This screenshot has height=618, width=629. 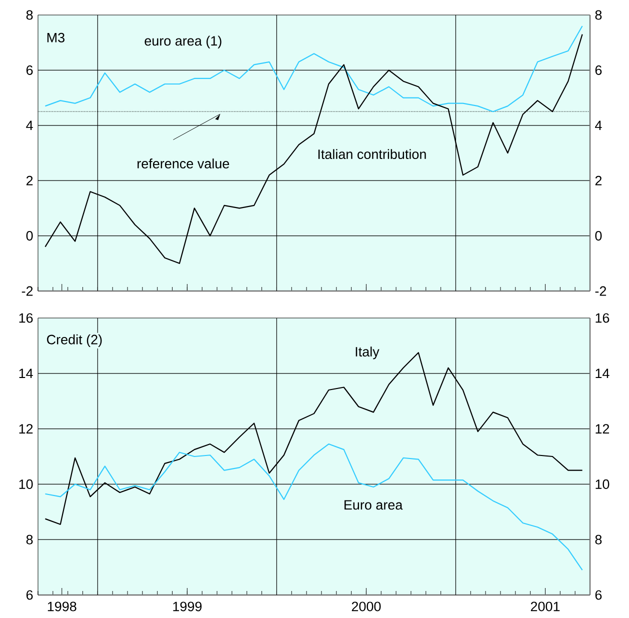 I want to click on y2-tick-label: -2, so click(x=600, y=291).